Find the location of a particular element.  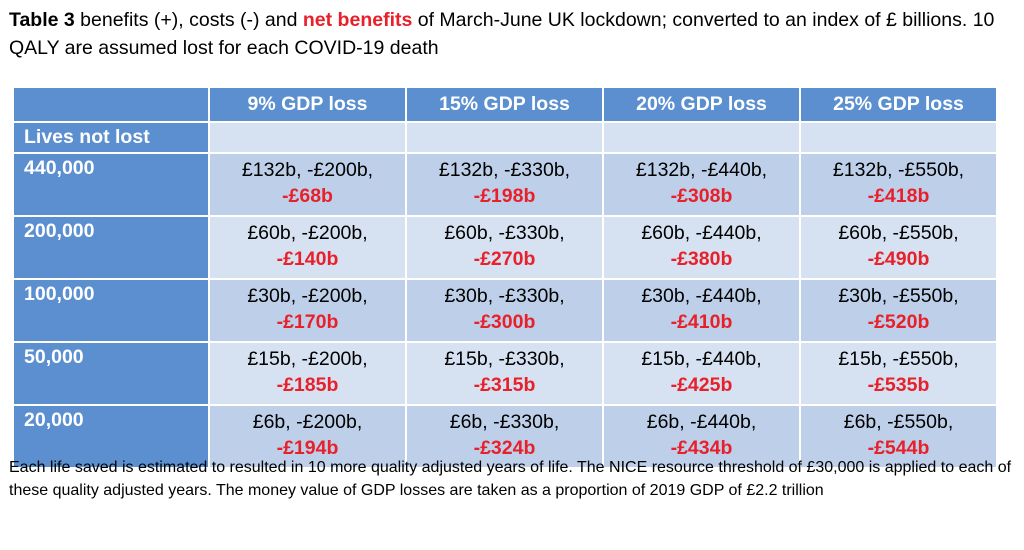

cell-values: £30b, -£550b, is located at coordinates (898, 296).